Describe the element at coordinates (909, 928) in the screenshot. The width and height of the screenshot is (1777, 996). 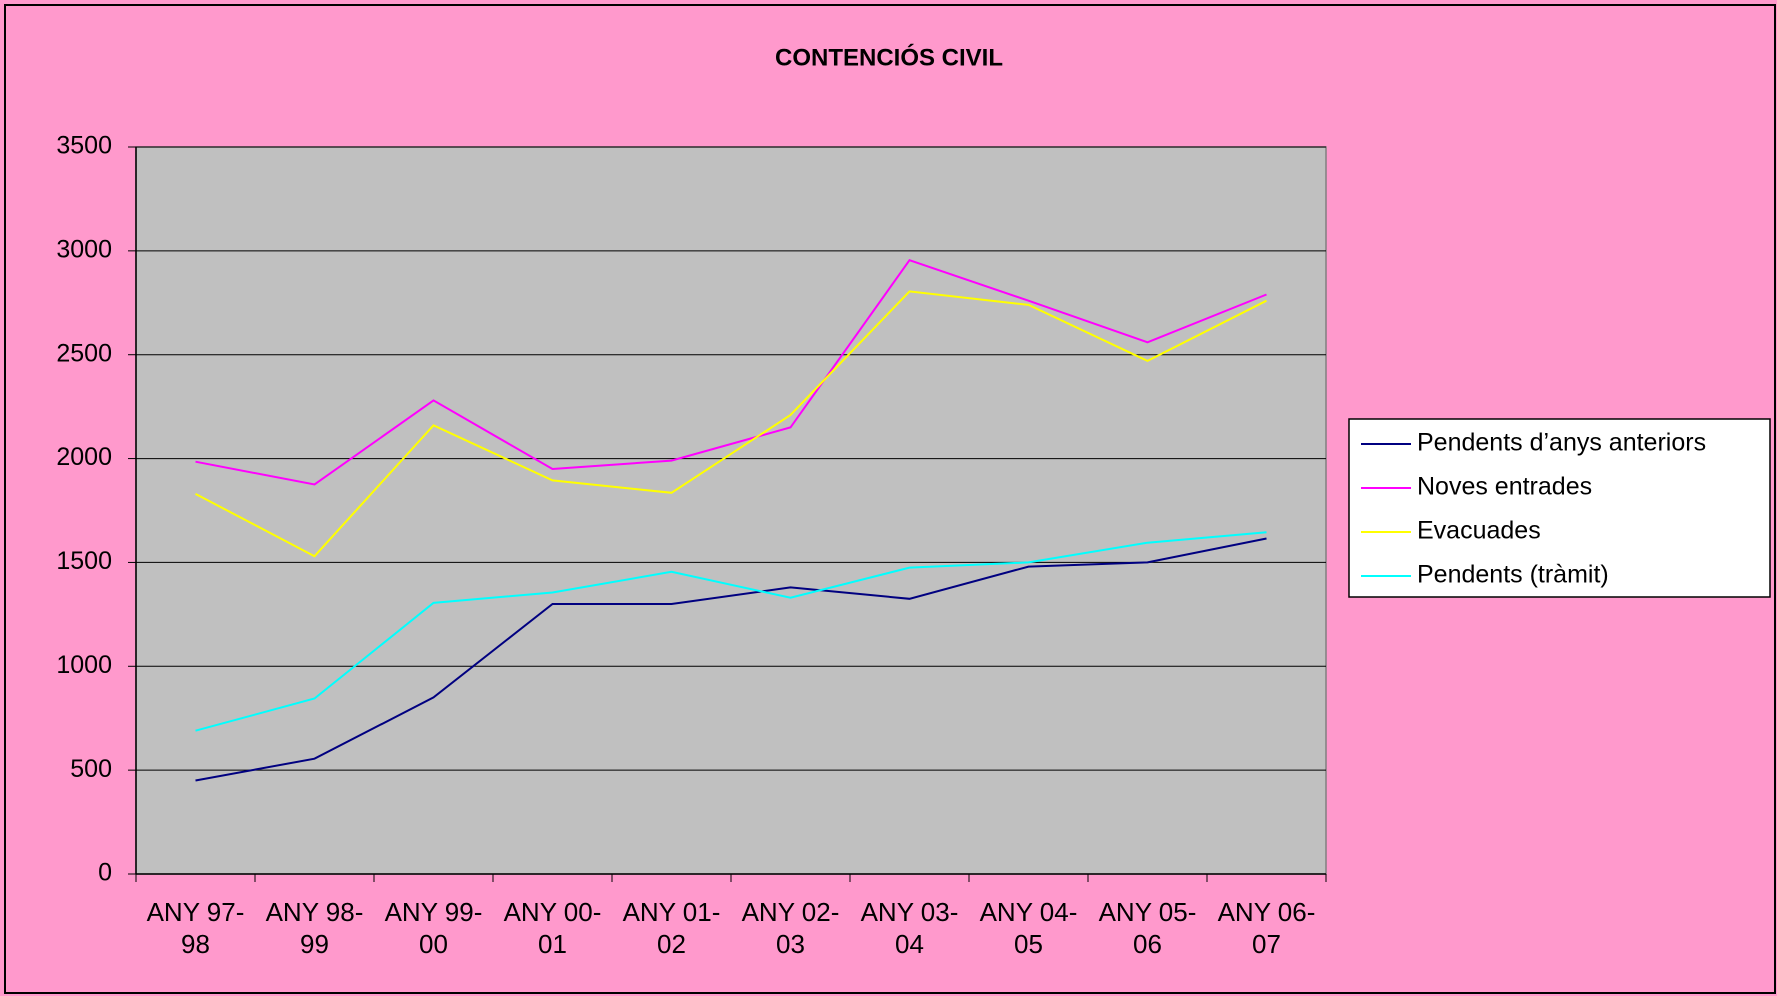
I see `x-tick-label: ANY 03-04` at that location.